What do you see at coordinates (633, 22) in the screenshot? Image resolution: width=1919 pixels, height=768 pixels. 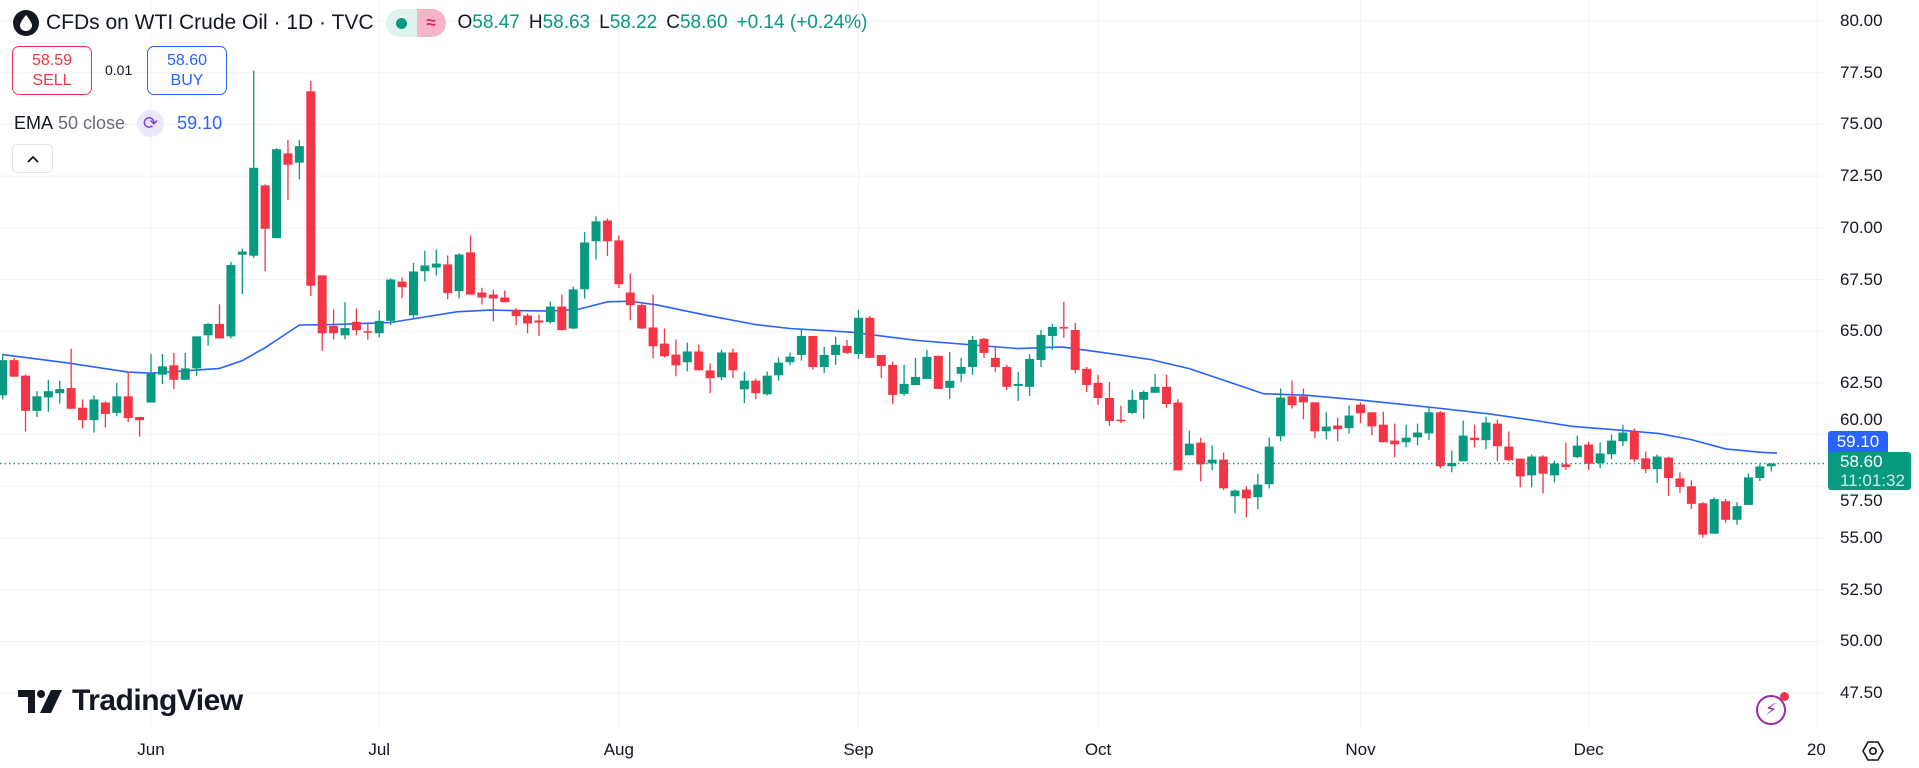 I see `low-value: 58.22` at bounding box center [633, 22].